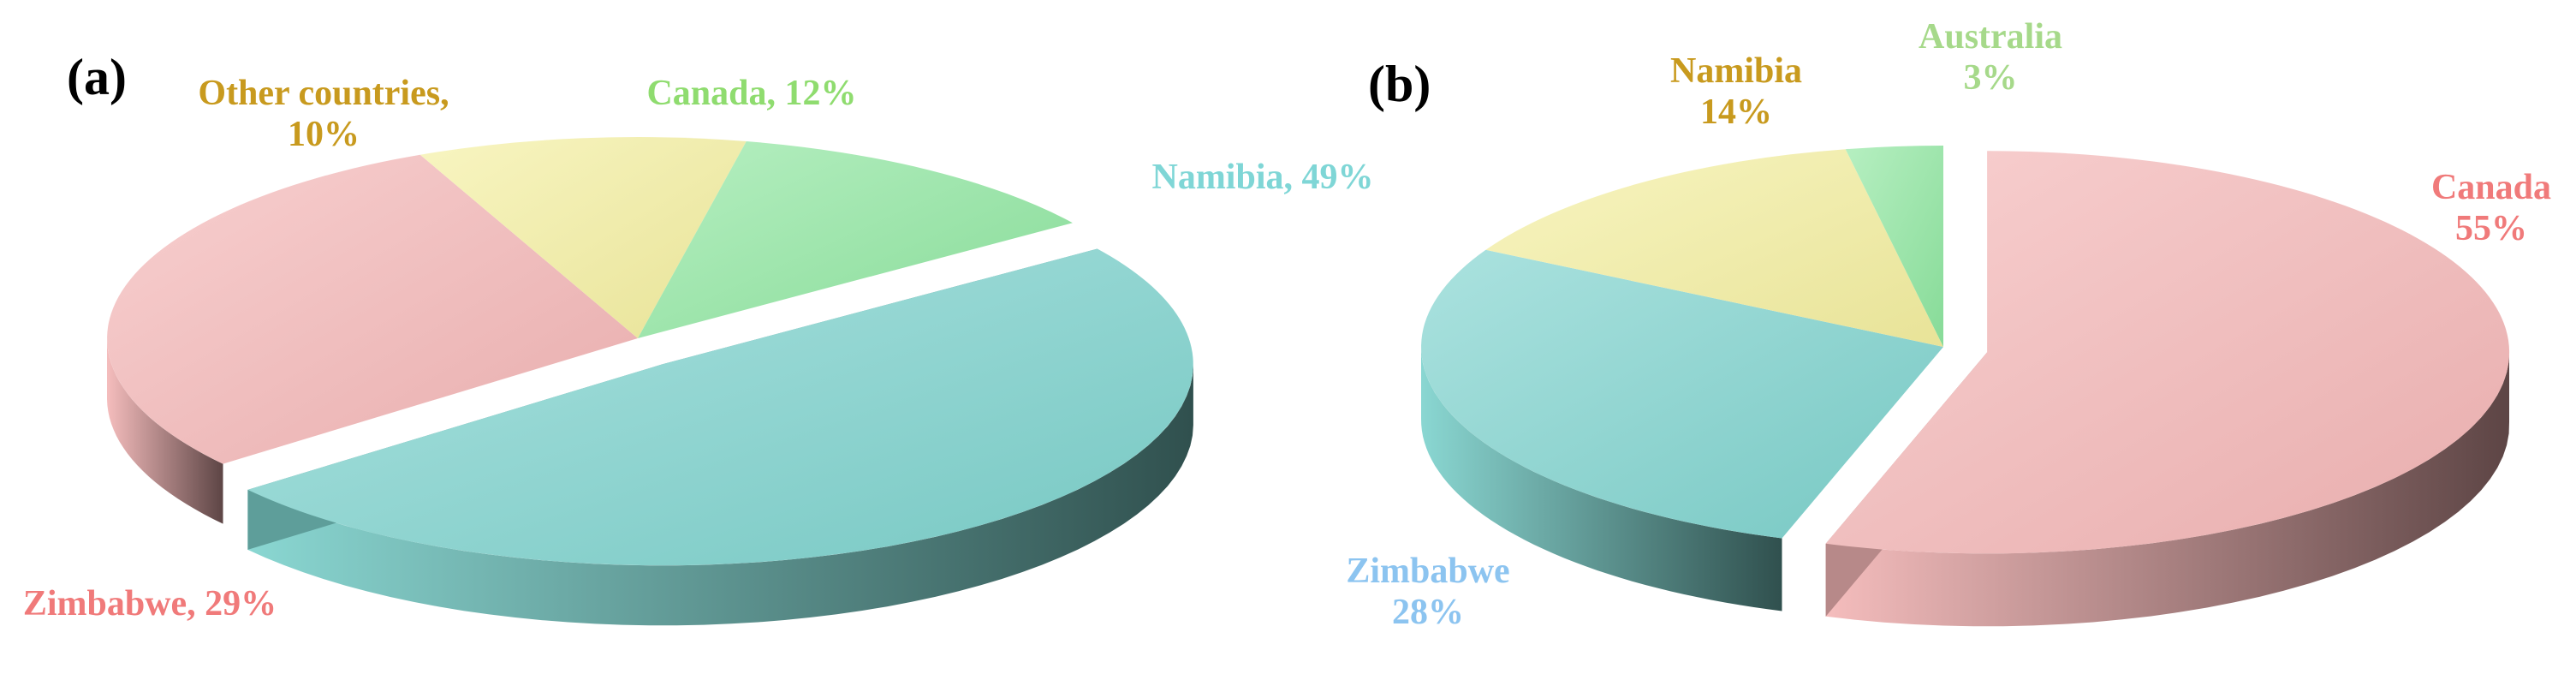 This screenshot has width=2576, height=680. Describe the element at coordinates (2491, 228) in the screenshot. I see `pie-b-label-line: 55%` at that location.